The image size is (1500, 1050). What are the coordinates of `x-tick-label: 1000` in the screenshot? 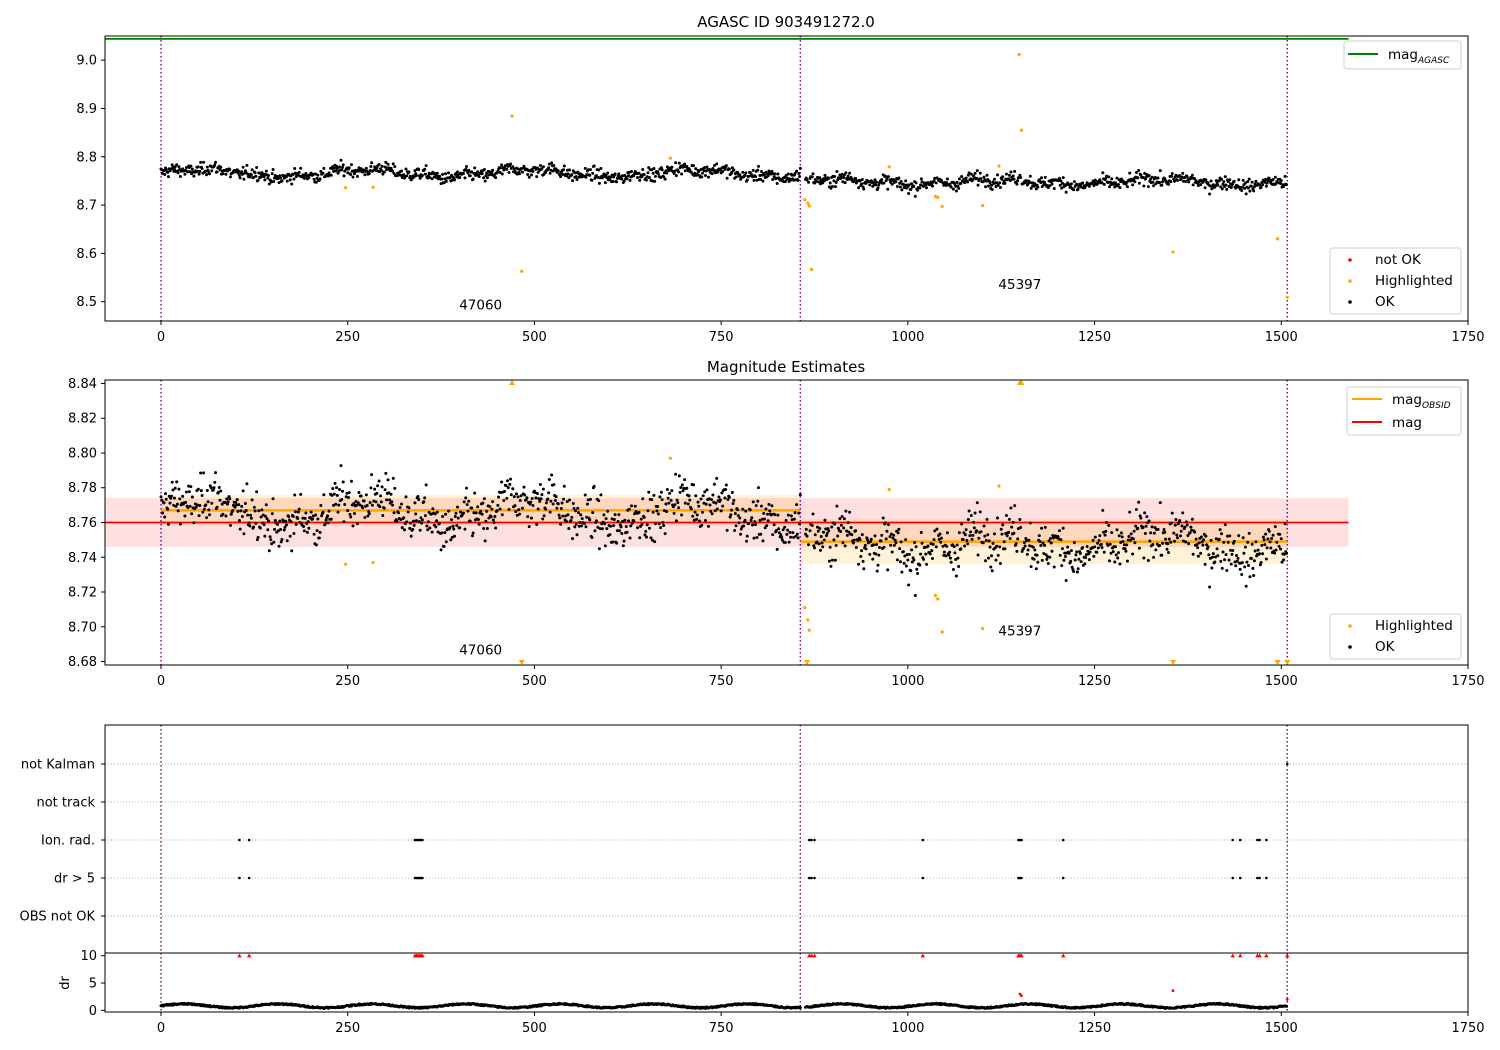 It's located at (907, 681).